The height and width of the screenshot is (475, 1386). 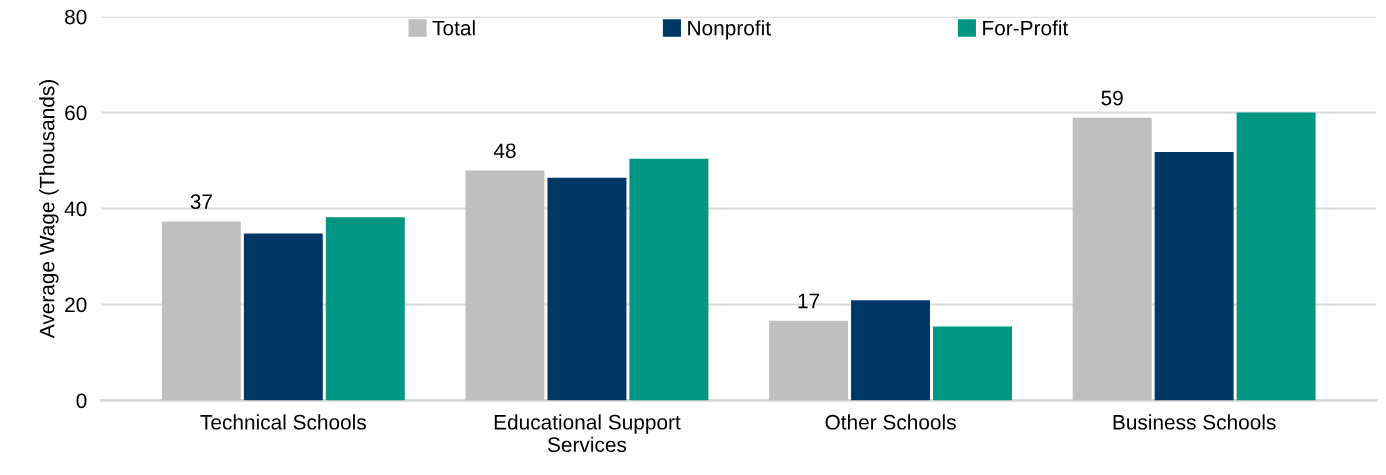 What do you see at coordinates (729, 30) in the screenshot?
I see `legend-label: Nonprofit` at bounding box center [729, 30].